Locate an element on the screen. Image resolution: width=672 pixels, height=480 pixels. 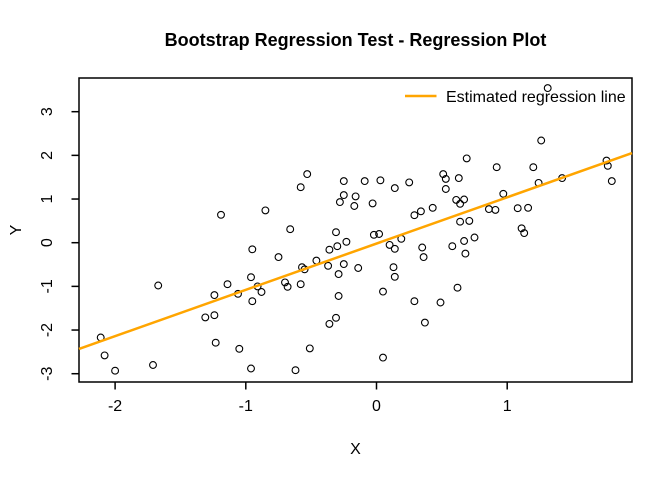
y-tick-label: 2 is located at coordinates (47, 155).